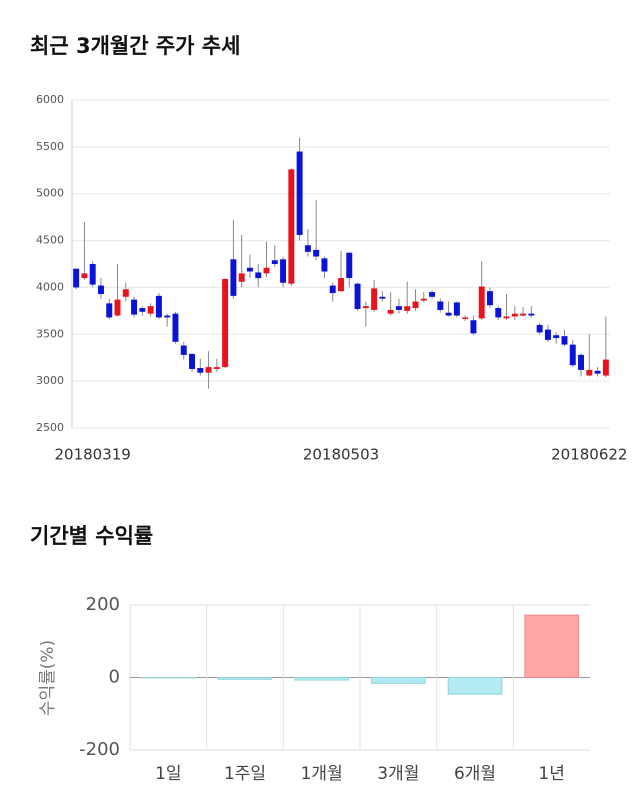 This screenshot has width=640, height=810. What do you see at coordinates (91, 536) in the screenshot?
I see `chart-title: 기간별 수익률` at bounding box center [91, 536].